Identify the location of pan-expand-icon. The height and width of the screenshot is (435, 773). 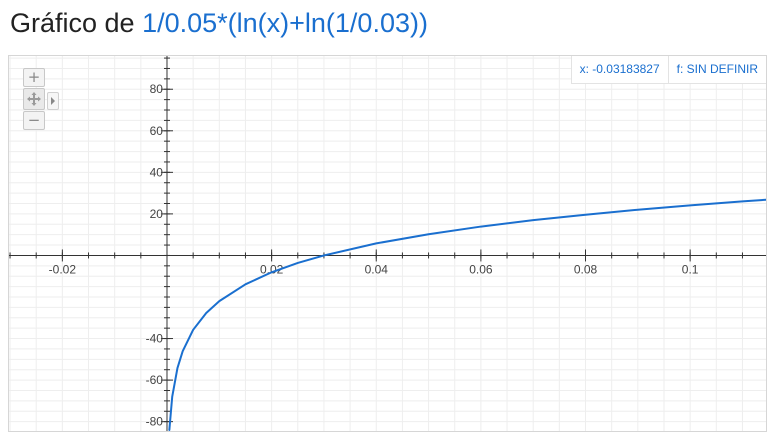
(53, 101).